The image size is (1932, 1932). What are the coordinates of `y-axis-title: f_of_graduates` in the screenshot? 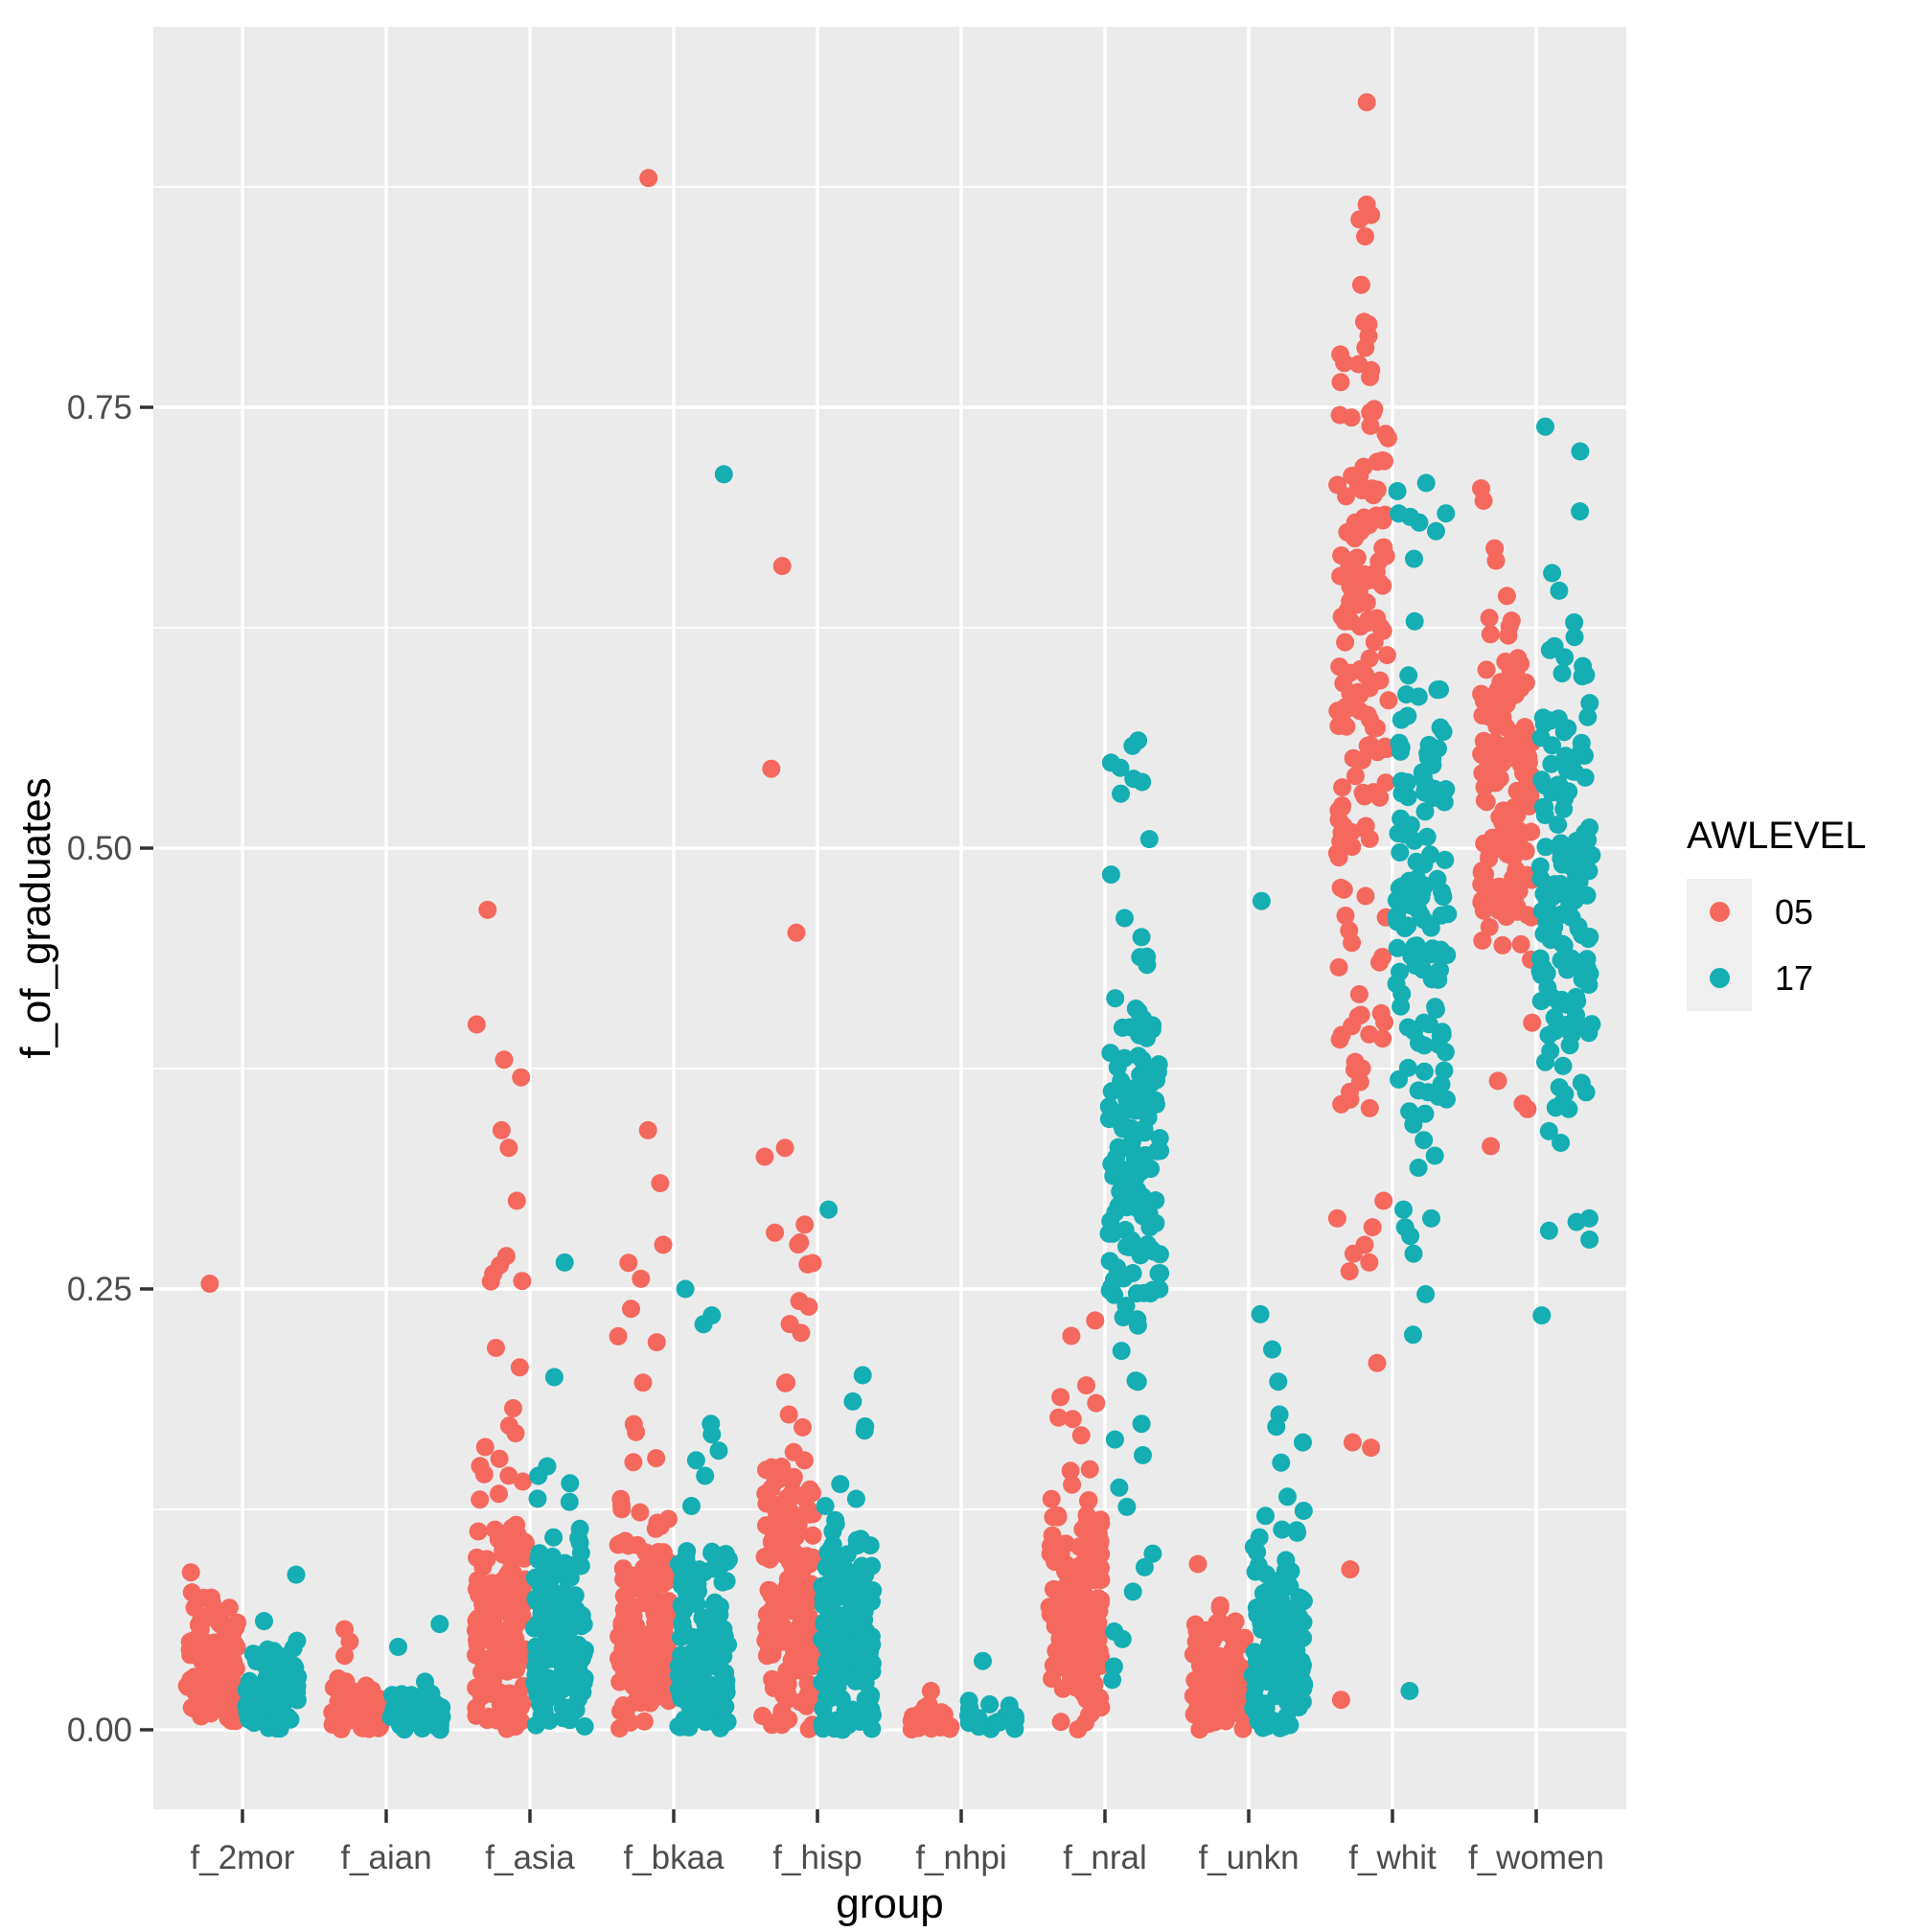 It's located at (35, 918).